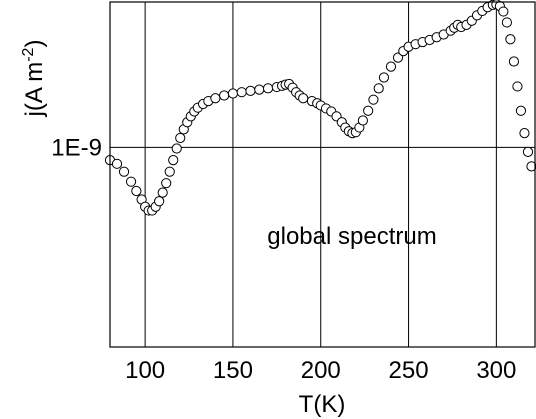  I want to click on x-tick-label: 150, so click(233, 370).